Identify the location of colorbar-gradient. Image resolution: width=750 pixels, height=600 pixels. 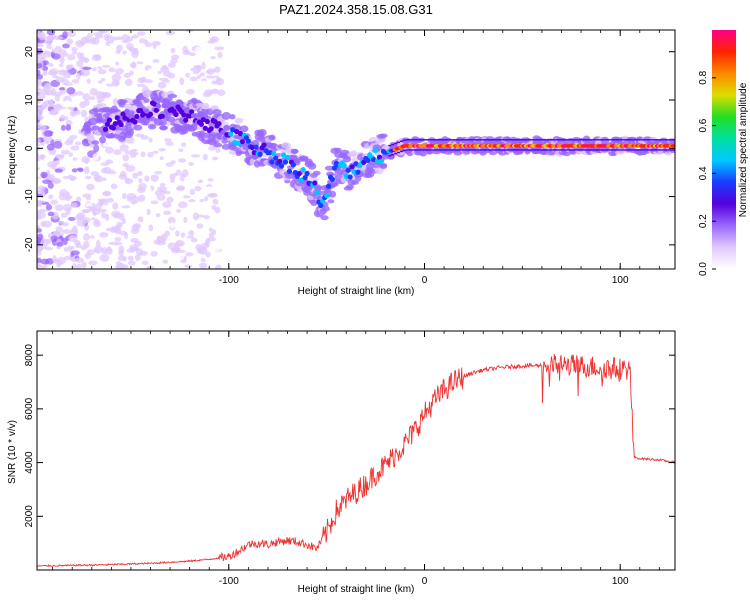
(724, 149).